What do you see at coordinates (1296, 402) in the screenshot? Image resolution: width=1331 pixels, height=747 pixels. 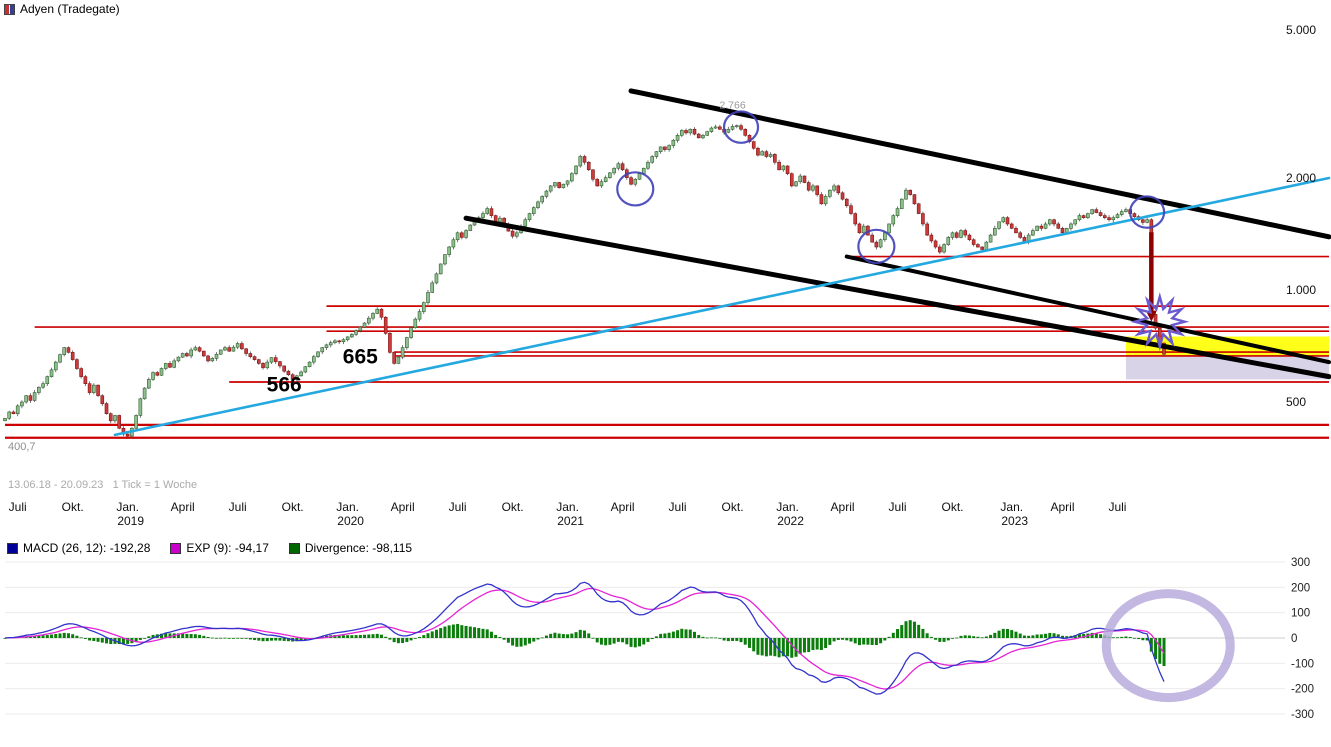 I see `svg-text: 500` at bounding box center [1296, 402].